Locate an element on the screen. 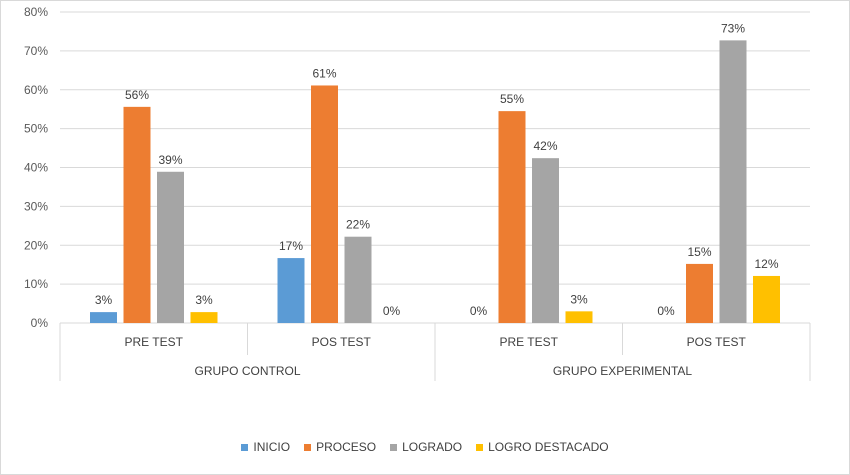  data-label: 22% is located at coordinates (358, 225).